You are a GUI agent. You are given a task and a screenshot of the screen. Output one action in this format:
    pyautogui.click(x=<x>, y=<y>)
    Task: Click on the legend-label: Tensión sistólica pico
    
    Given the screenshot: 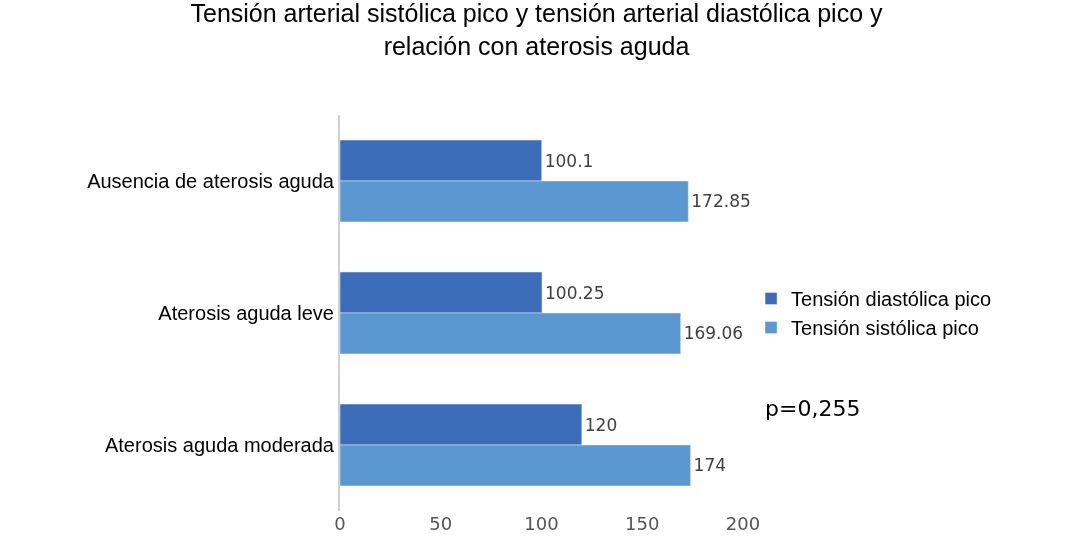 What is the action you would take?
    pyautogui.click(x=885, y=328)
    